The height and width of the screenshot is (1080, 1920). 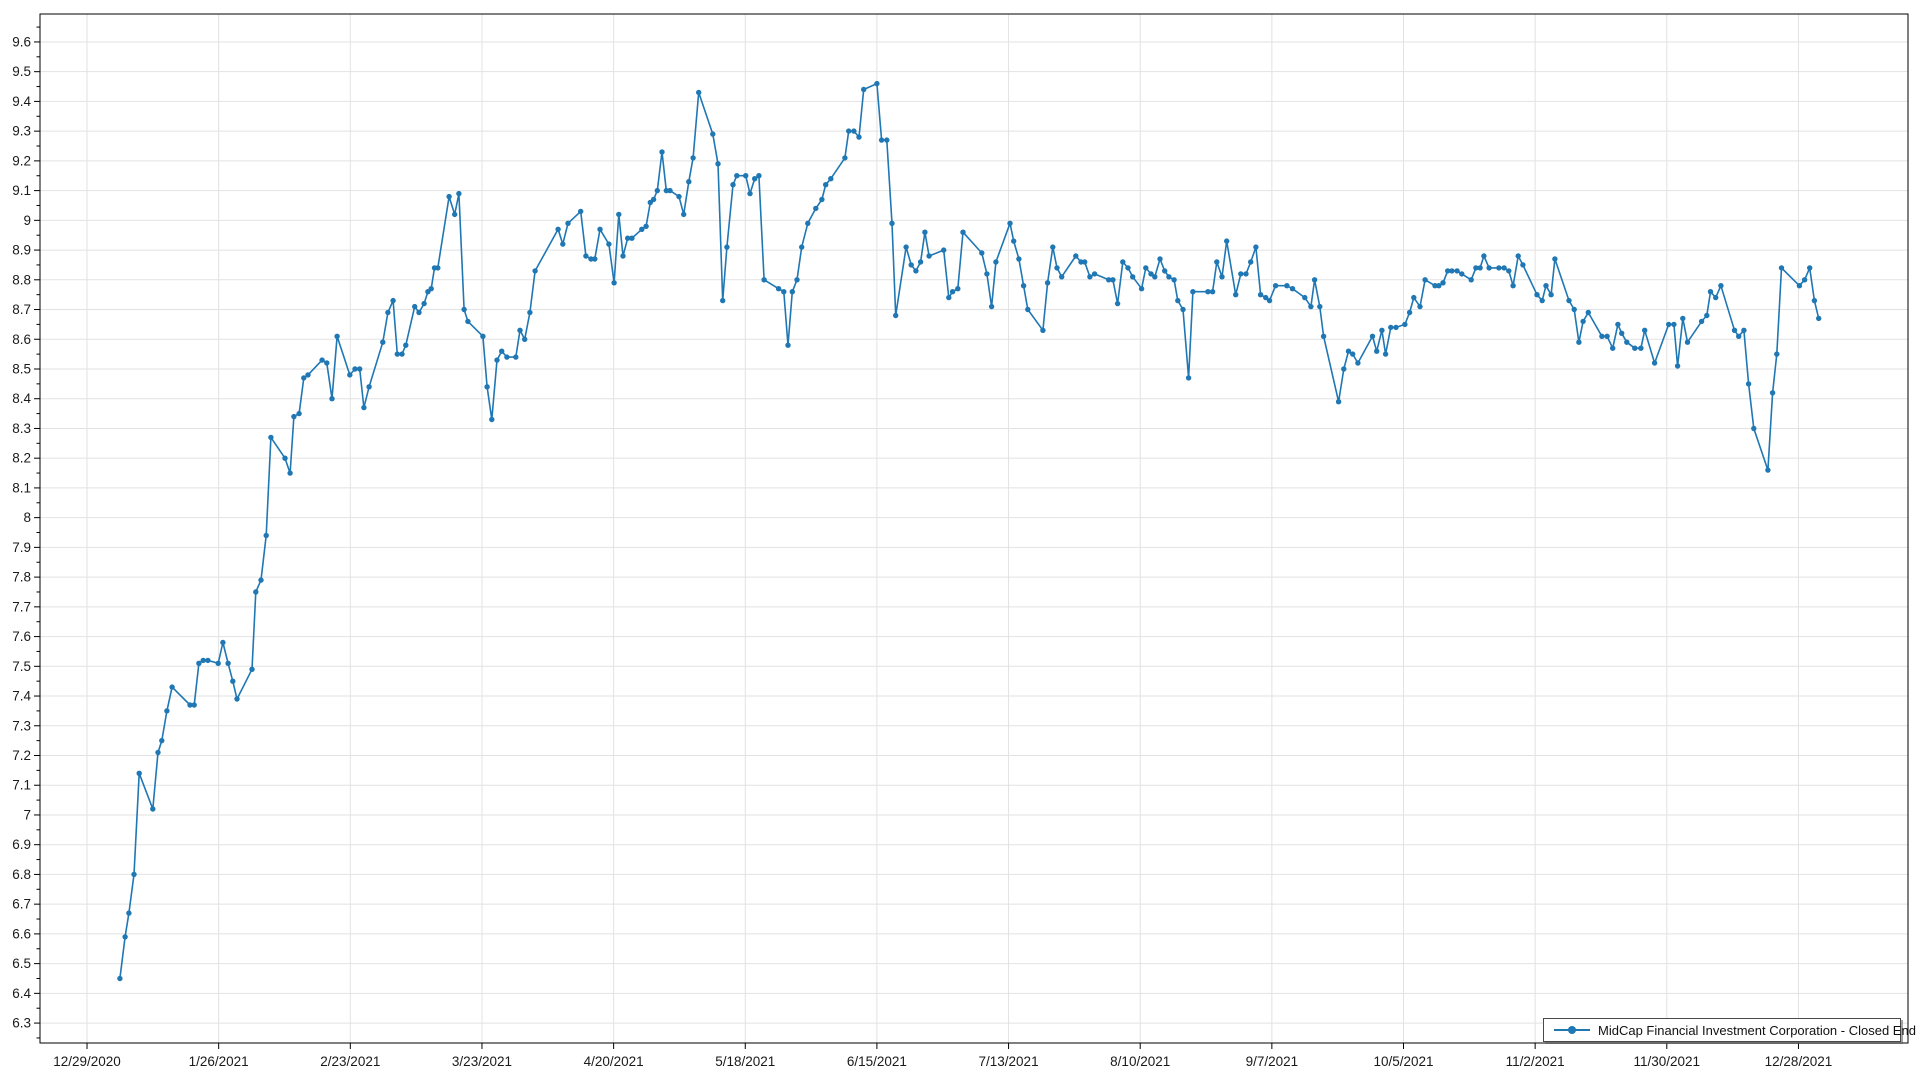 What do you see at coordinates (1403, 1061) in the screenshot?
I see `x-tick-label: 10/5/2021` at bounding box center [1403, 1061].